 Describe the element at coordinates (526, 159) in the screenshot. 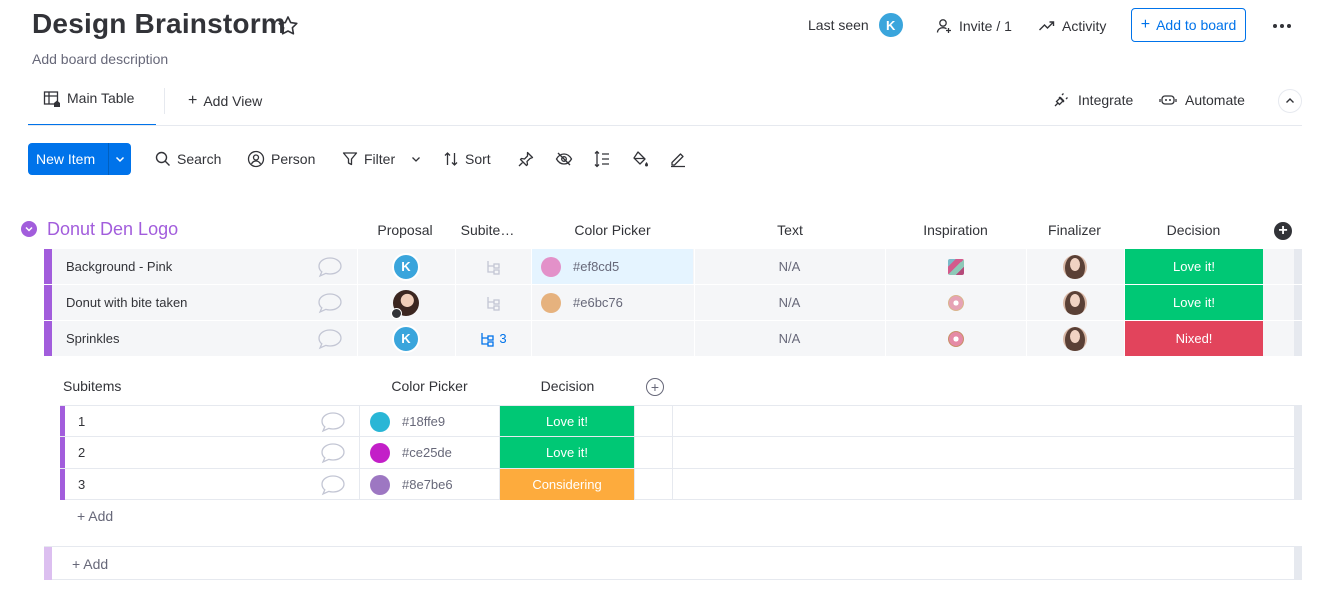

I see `pin-icon` at that location.